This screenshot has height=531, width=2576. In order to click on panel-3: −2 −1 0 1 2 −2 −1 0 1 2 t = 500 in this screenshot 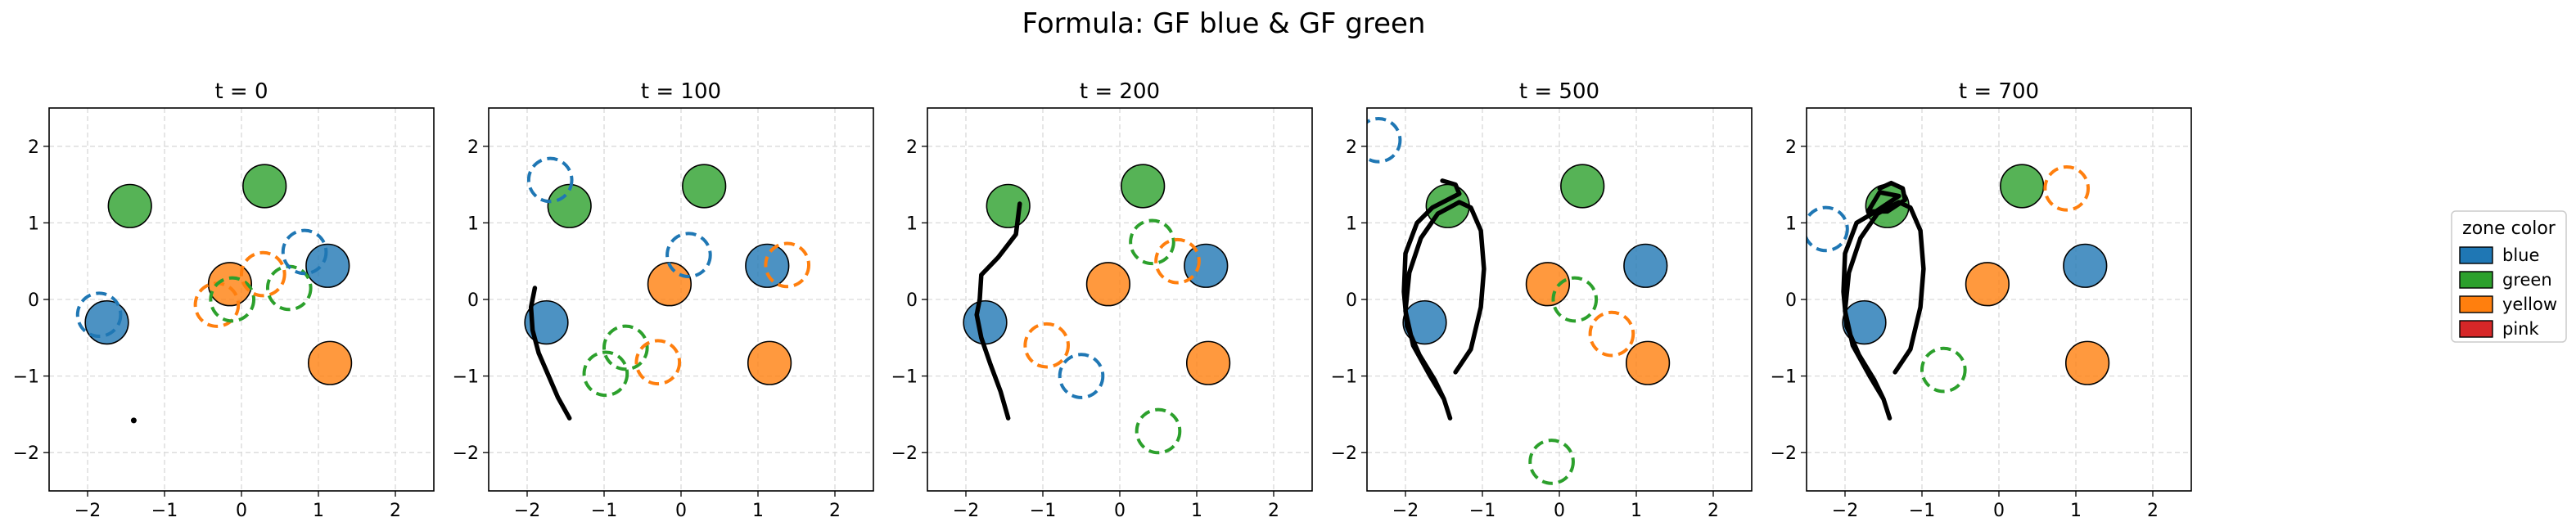, I will do `click(1542, 300)`.